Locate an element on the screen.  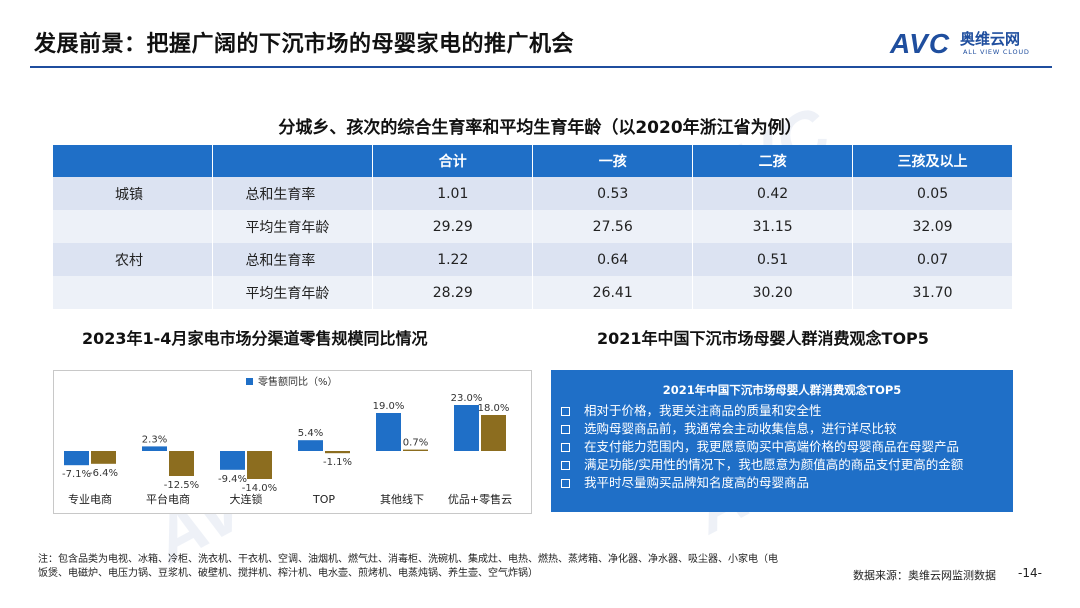
header-cell: 合计 is located at coordinates (453, 161).